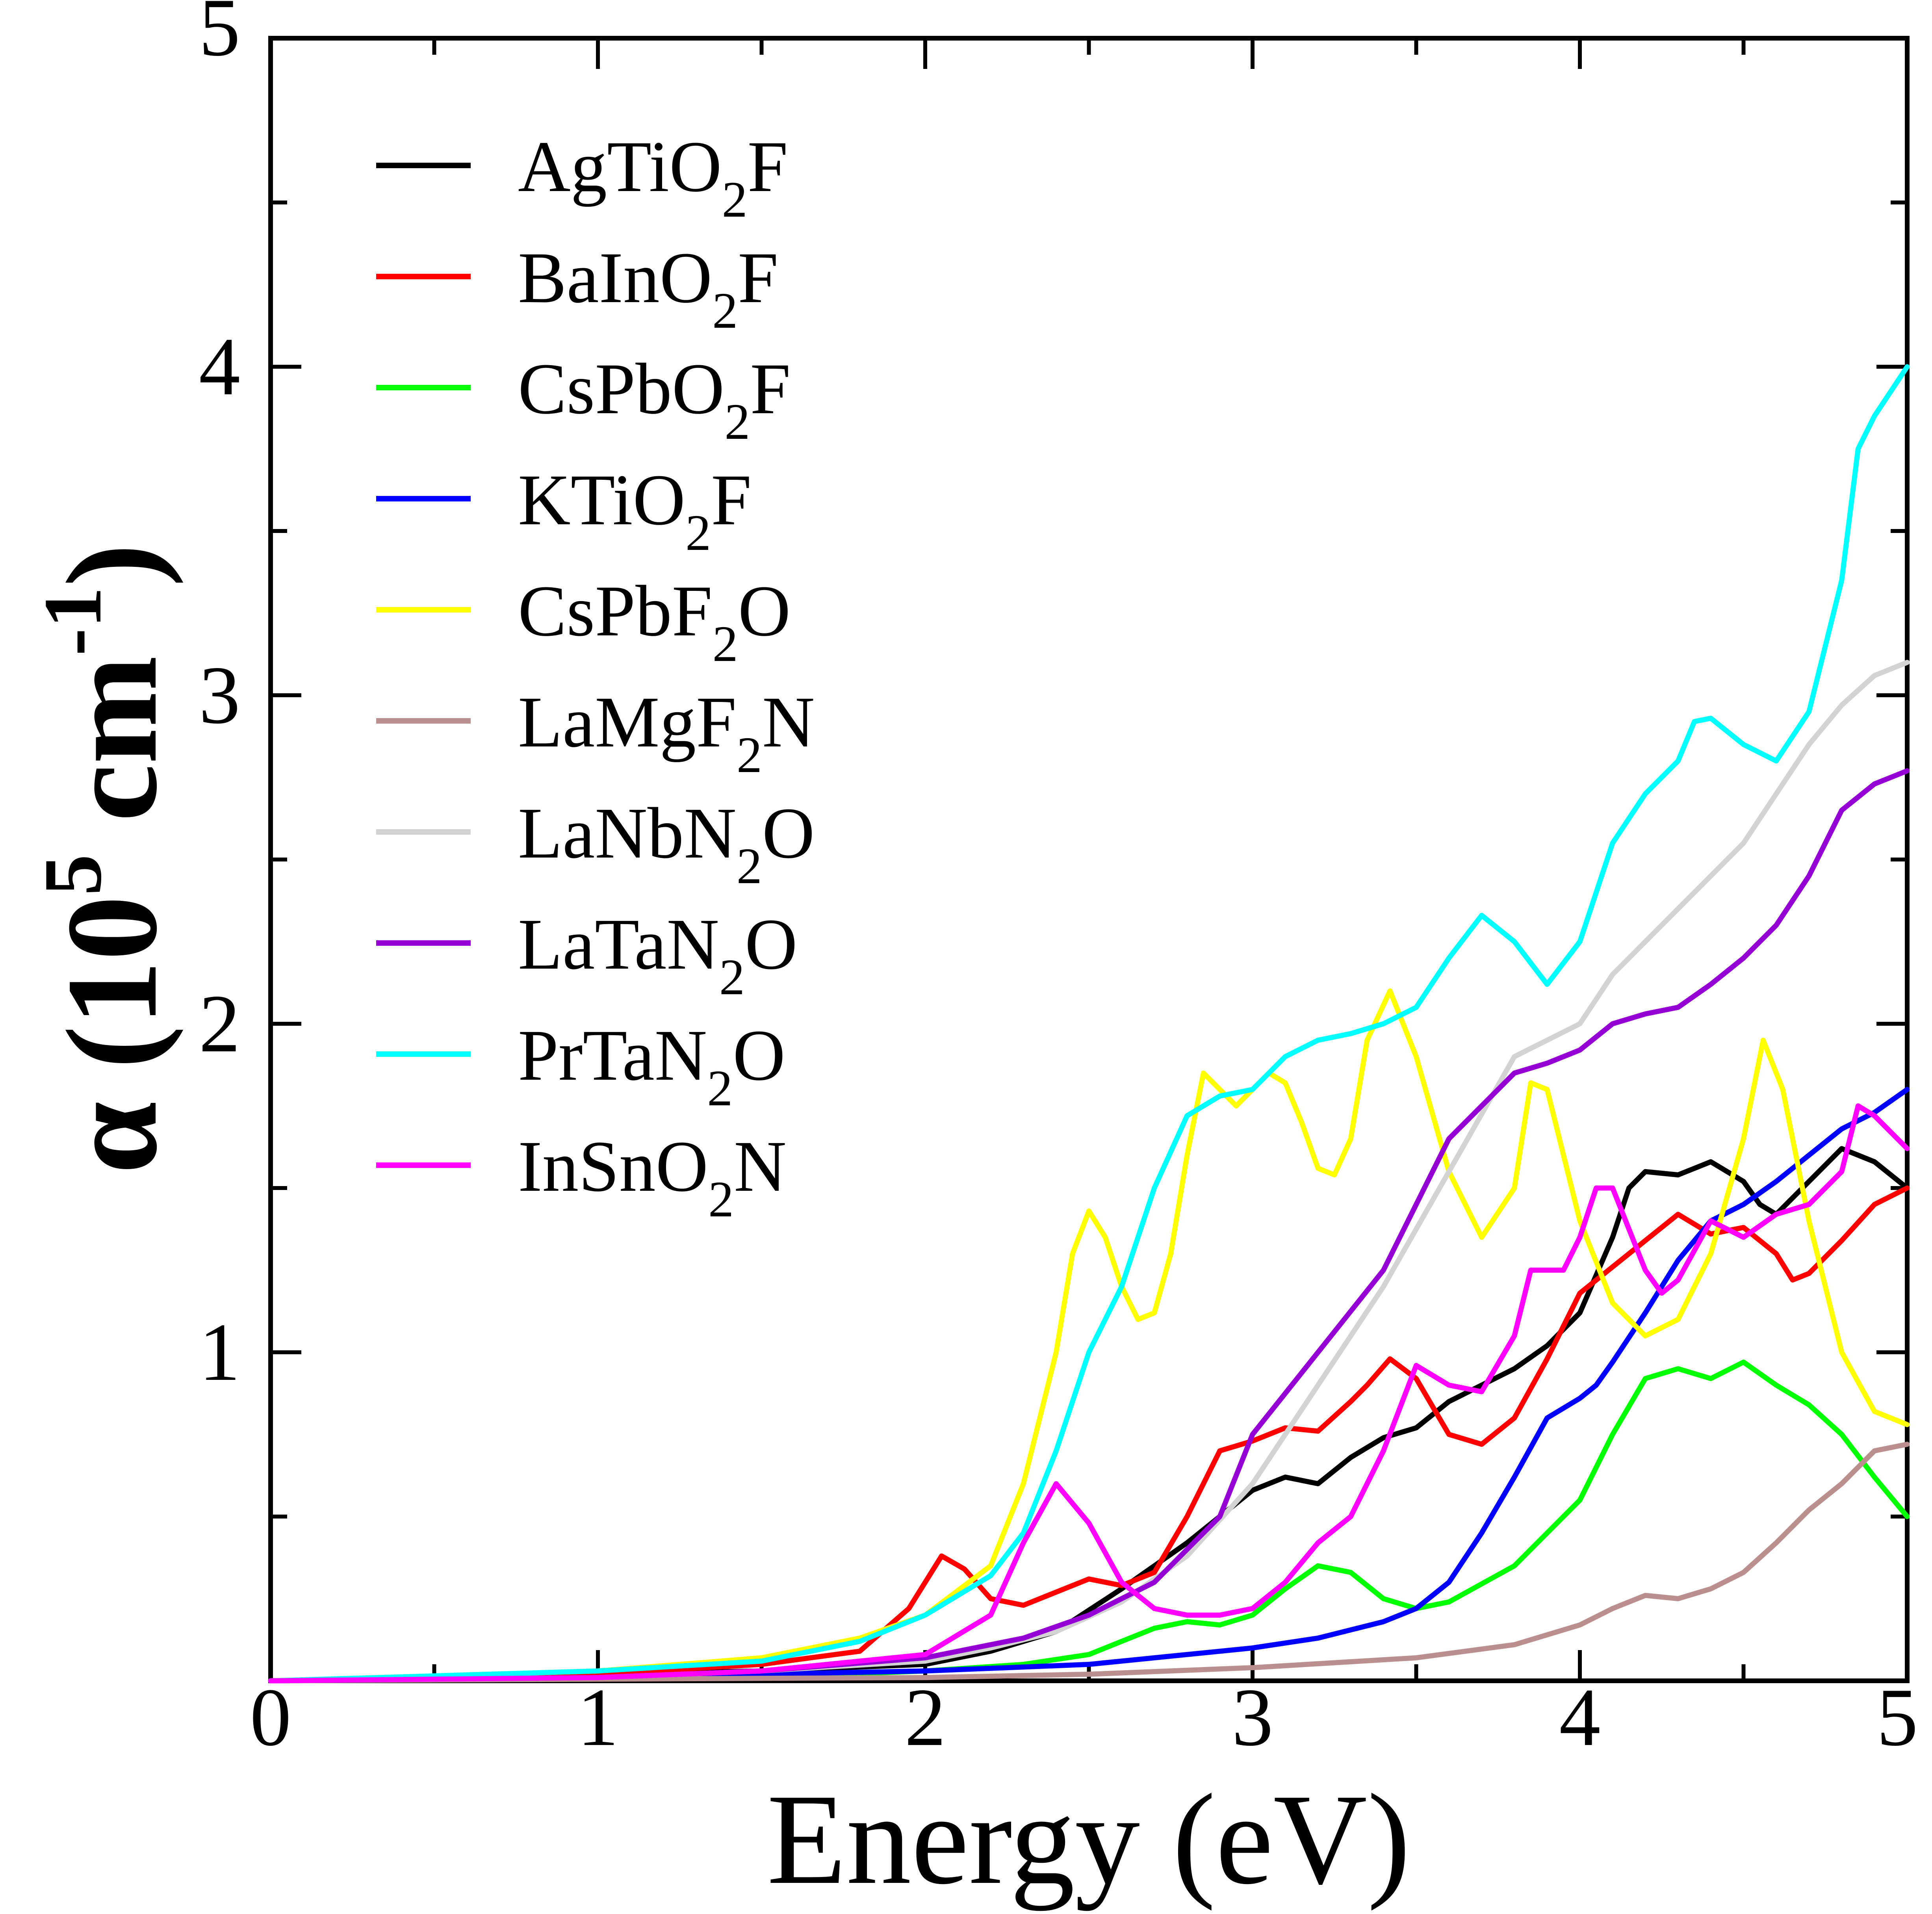 The image size is (1932, 1914). What do you see at coordinates (219, 696) in the screenshot?
I see `y-tick-label: 3` at bounding box center [219, 696].